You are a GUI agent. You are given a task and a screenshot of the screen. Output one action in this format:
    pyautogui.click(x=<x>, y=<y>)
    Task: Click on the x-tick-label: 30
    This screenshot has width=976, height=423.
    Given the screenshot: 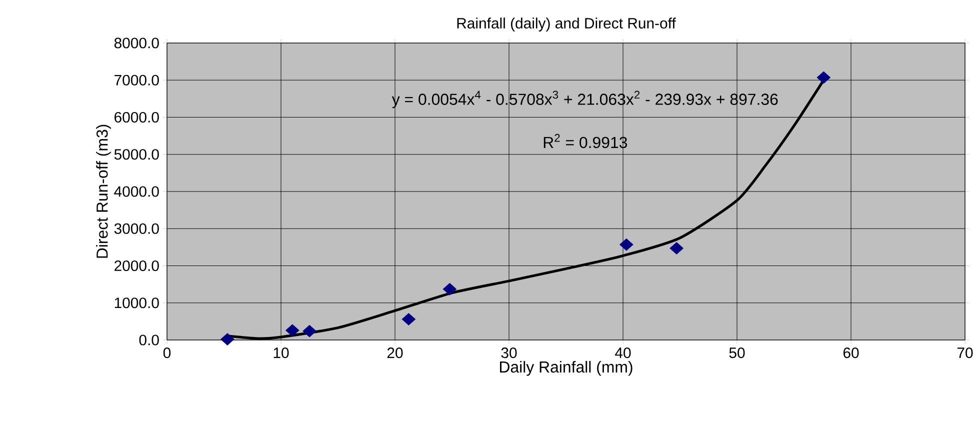 What is the action you would take?
    pyautogui.click(x=509, y=353)
    